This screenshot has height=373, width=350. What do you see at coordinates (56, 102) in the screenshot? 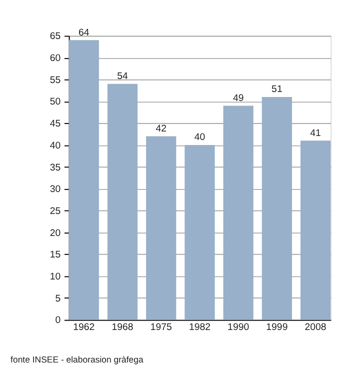
I see `y-tick-label: 50` at bounding box center [56, 102].